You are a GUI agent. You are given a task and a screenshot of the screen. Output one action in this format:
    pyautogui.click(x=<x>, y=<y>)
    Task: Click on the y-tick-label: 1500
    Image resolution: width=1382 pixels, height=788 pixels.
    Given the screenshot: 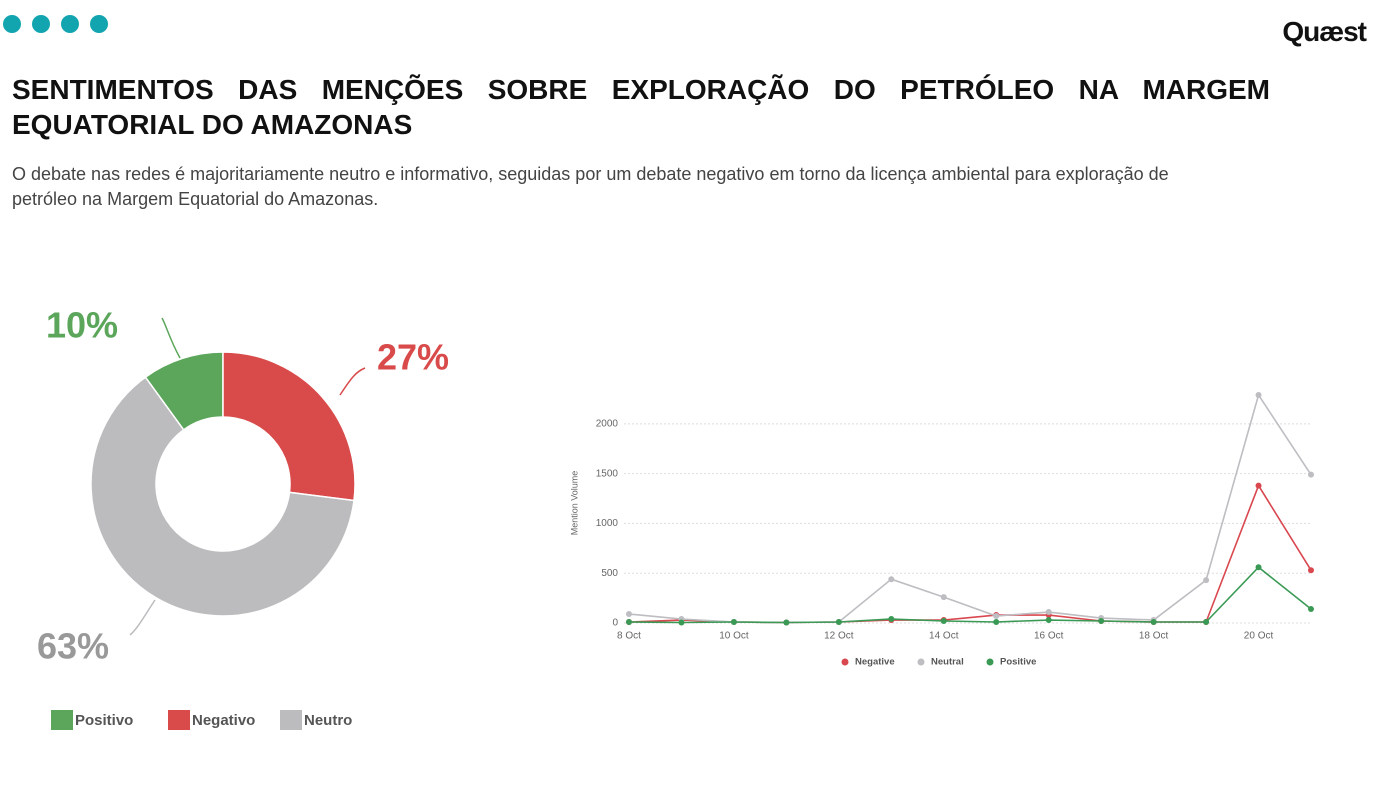 What is the action you would take?
    pyautogui.click(x=607, y=473)
    